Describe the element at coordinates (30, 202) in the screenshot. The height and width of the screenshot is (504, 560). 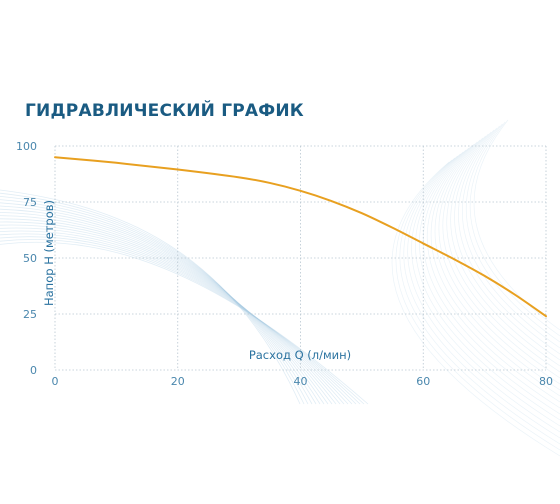
I see `y-tick-label: 75` at that location.